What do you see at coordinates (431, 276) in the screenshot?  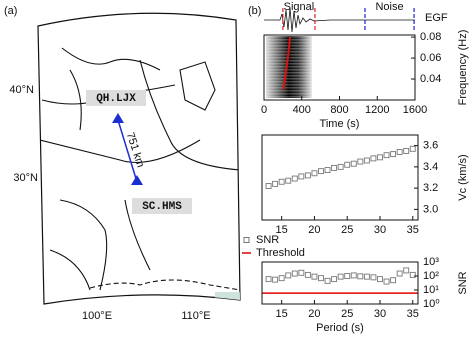 I see `y-tick-label: 10²` at bounding box center [431, 276].